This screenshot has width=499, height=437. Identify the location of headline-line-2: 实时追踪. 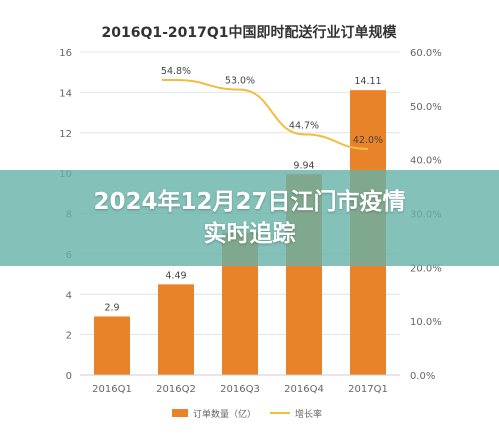
(249, 234).